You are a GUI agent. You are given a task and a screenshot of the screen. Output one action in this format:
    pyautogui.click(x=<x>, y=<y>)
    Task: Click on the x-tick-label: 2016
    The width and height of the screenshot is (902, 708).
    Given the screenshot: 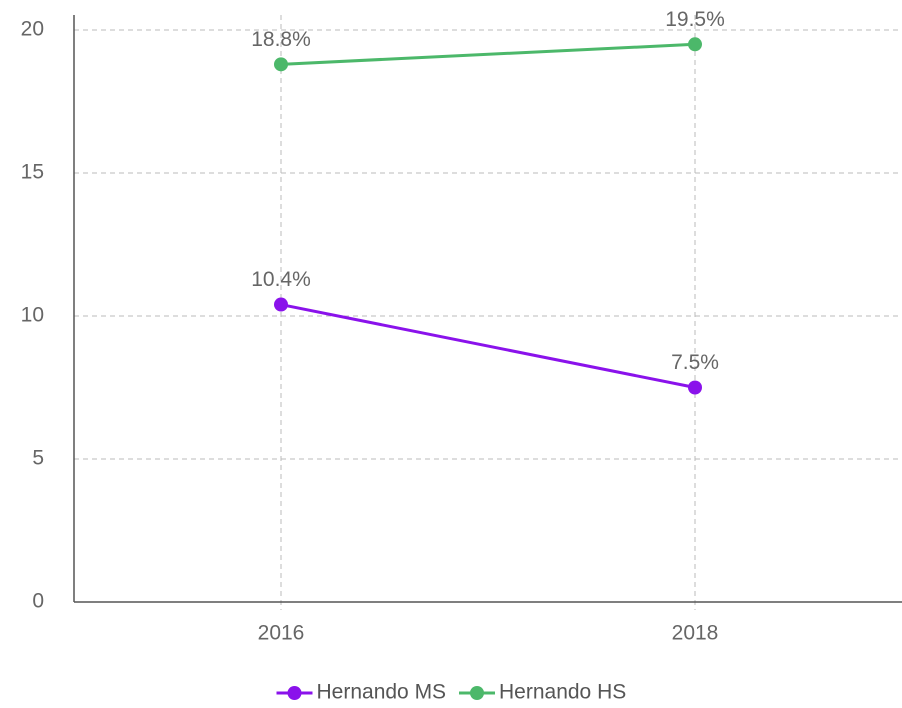 What is the action you would take?
    pyautogui.click(x=281, y=633)
    